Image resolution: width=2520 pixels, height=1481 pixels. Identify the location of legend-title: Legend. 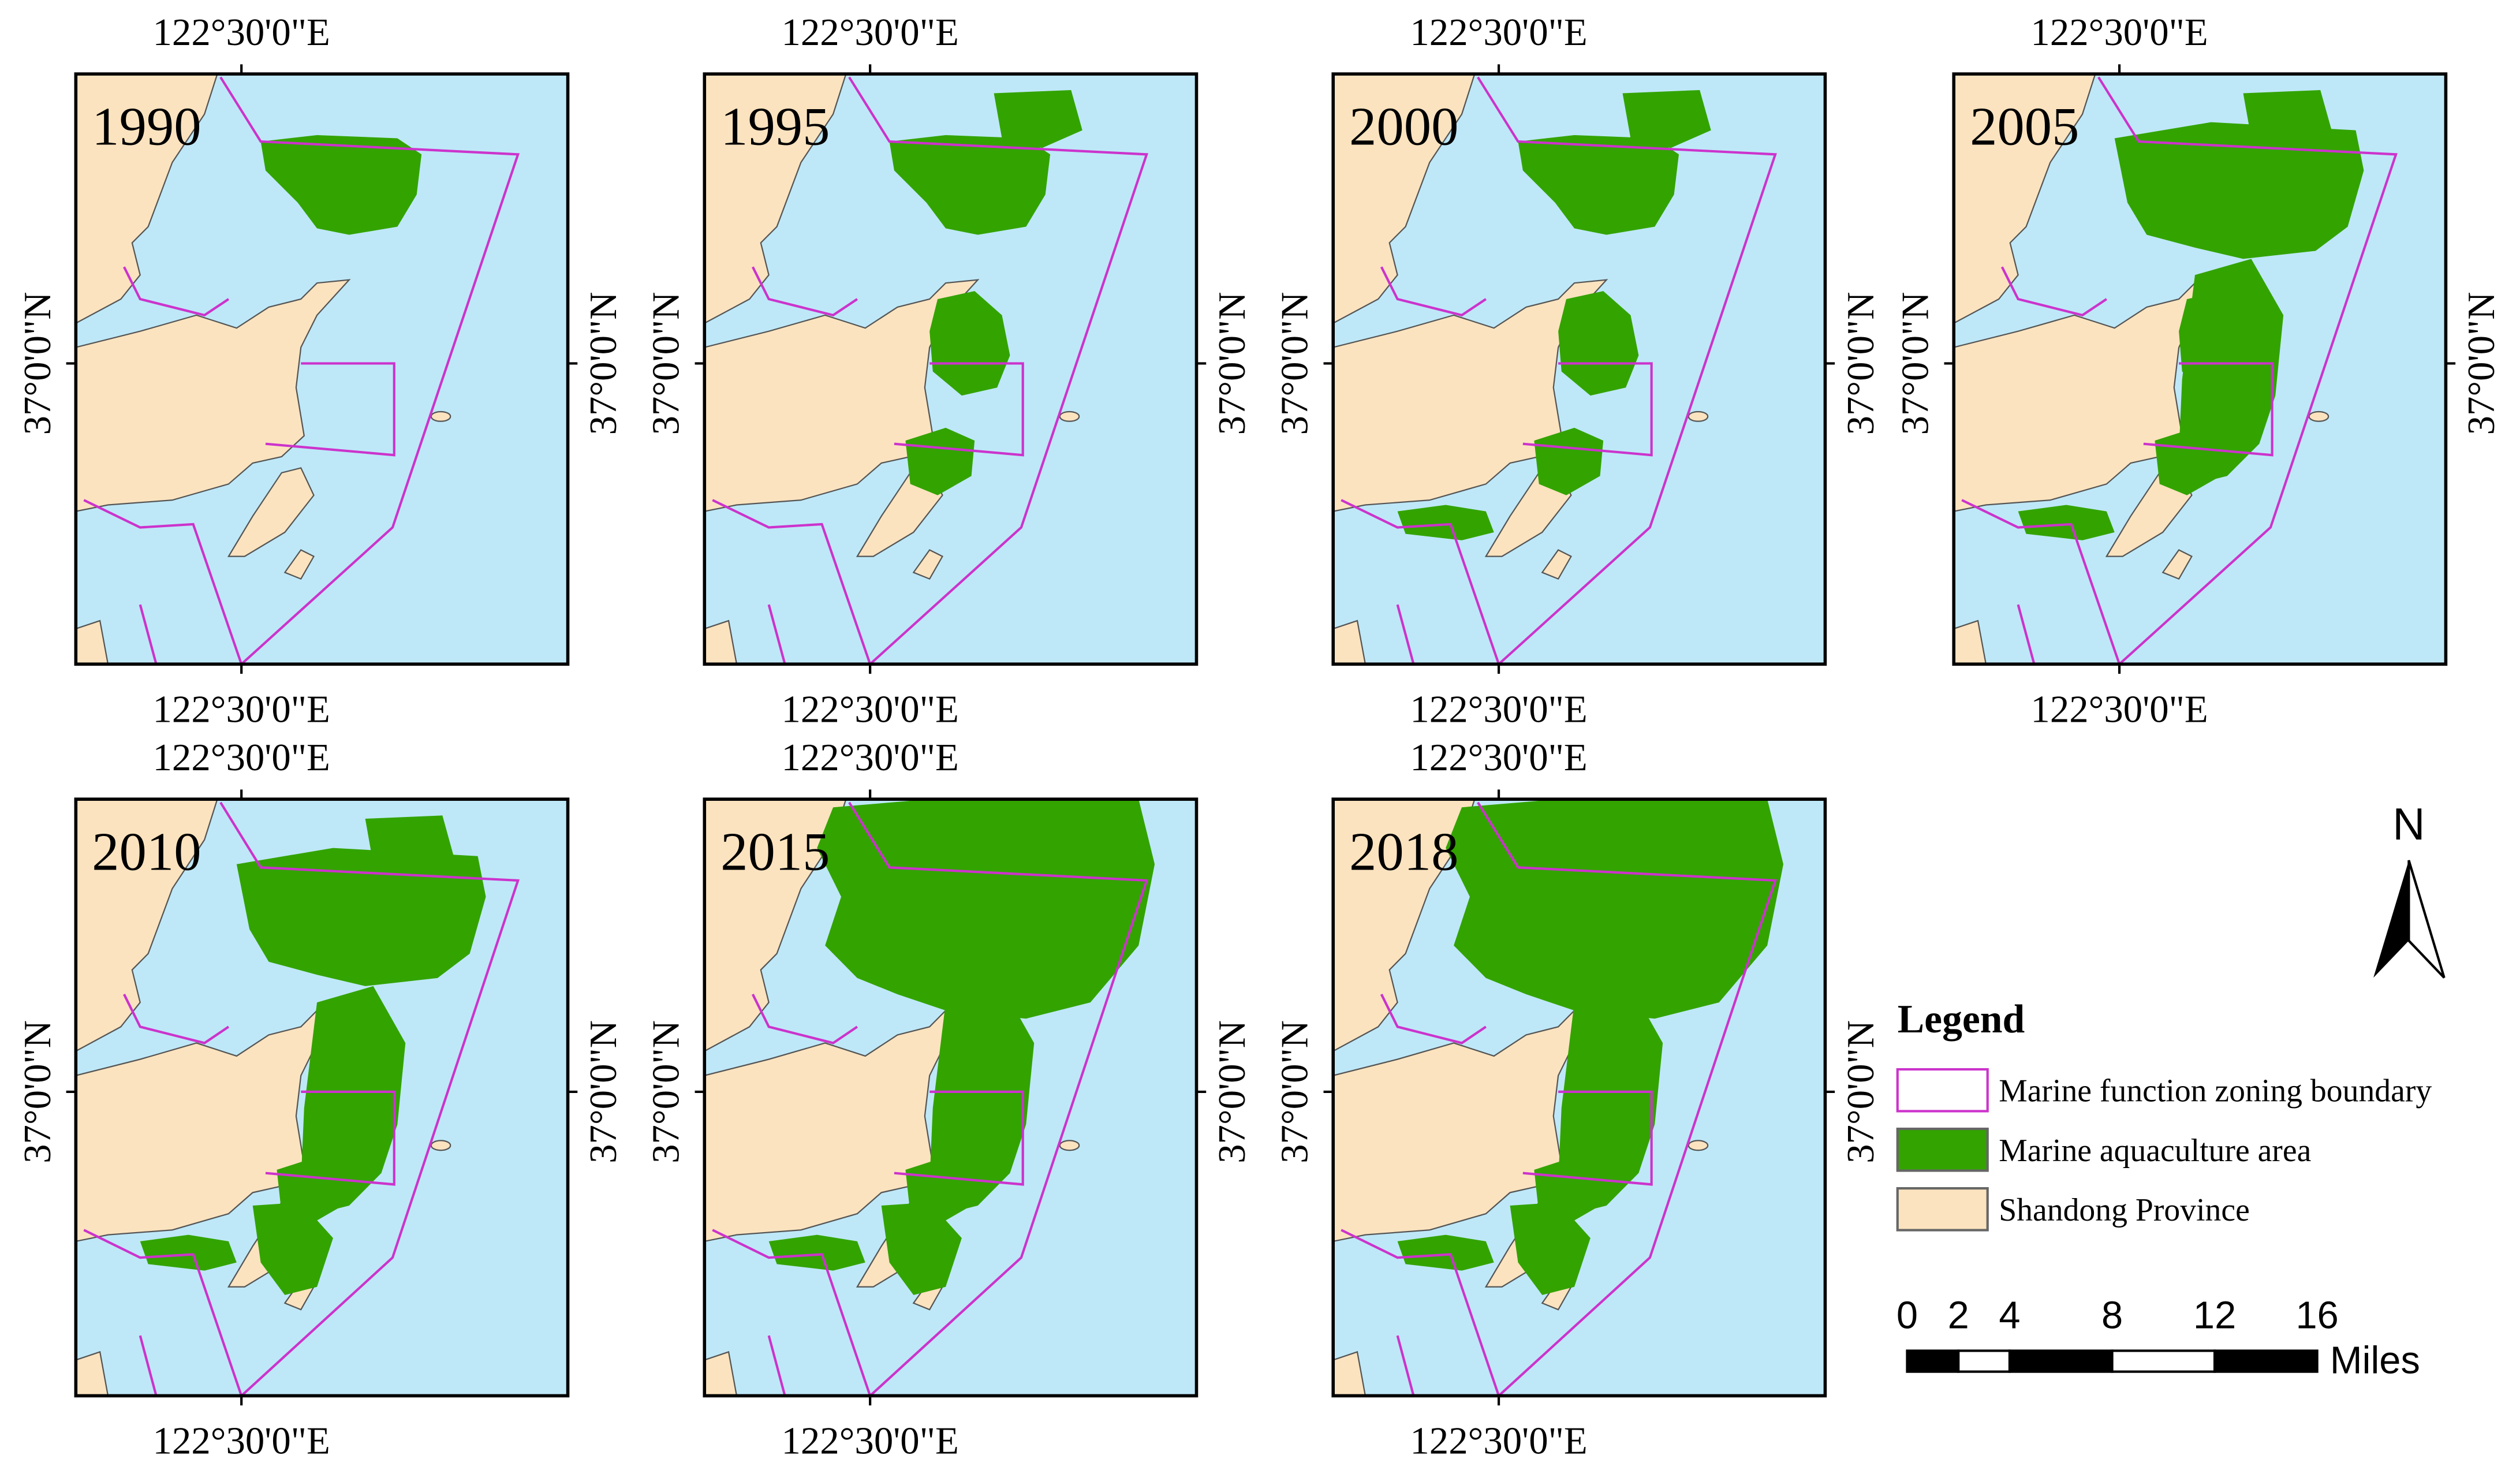
(1961, 1019).